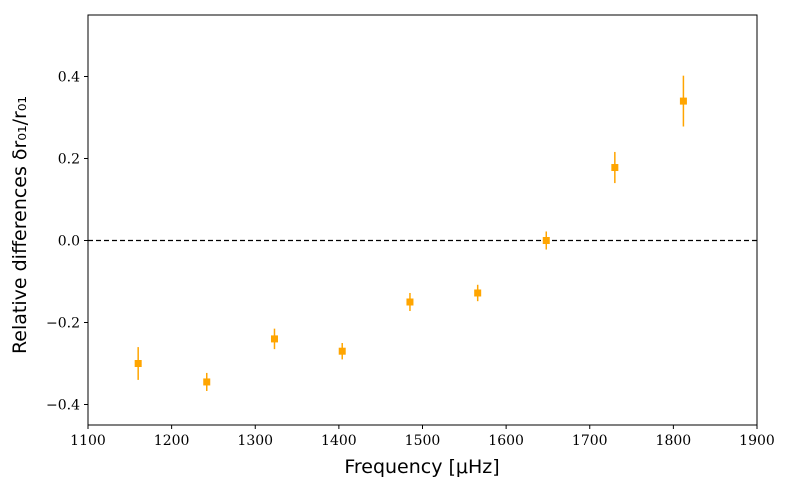 The image size is (789, 493). I want to click on x-tick-label: 1700, so click(590, 441).